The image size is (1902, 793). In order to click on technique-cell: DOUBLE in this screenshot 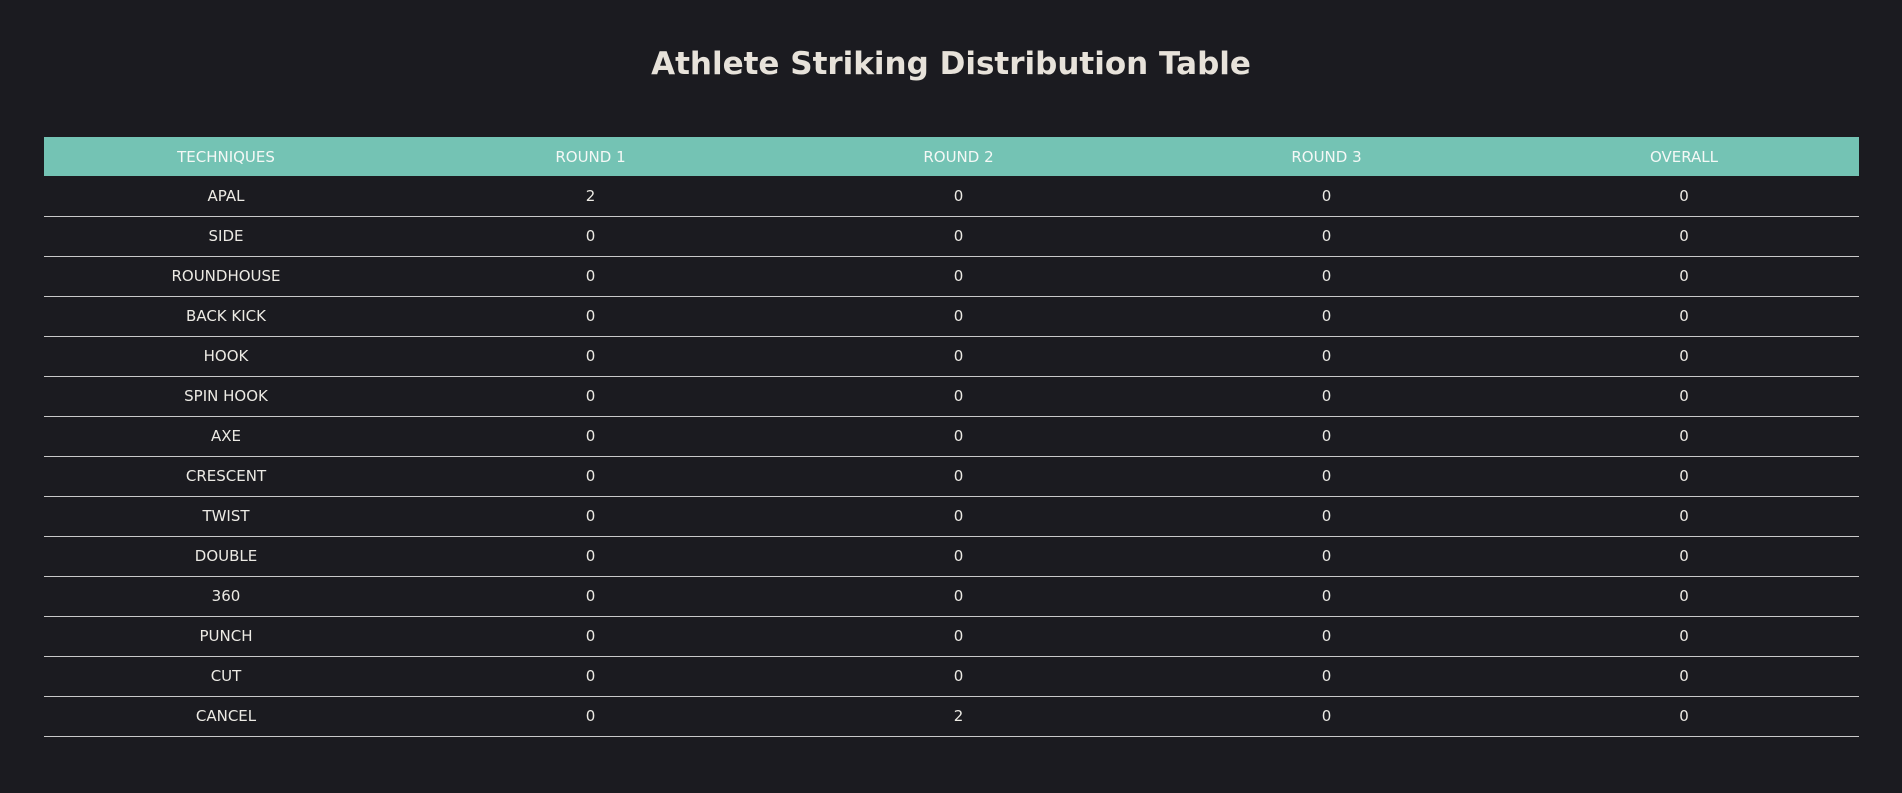, I will do `click(226, 556)`.